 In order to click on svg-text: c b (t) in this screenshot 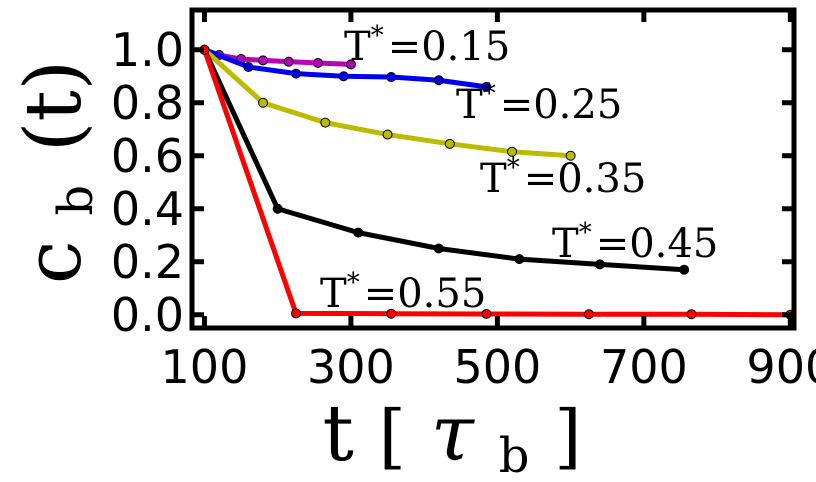, I will do `click(60, 172)`.